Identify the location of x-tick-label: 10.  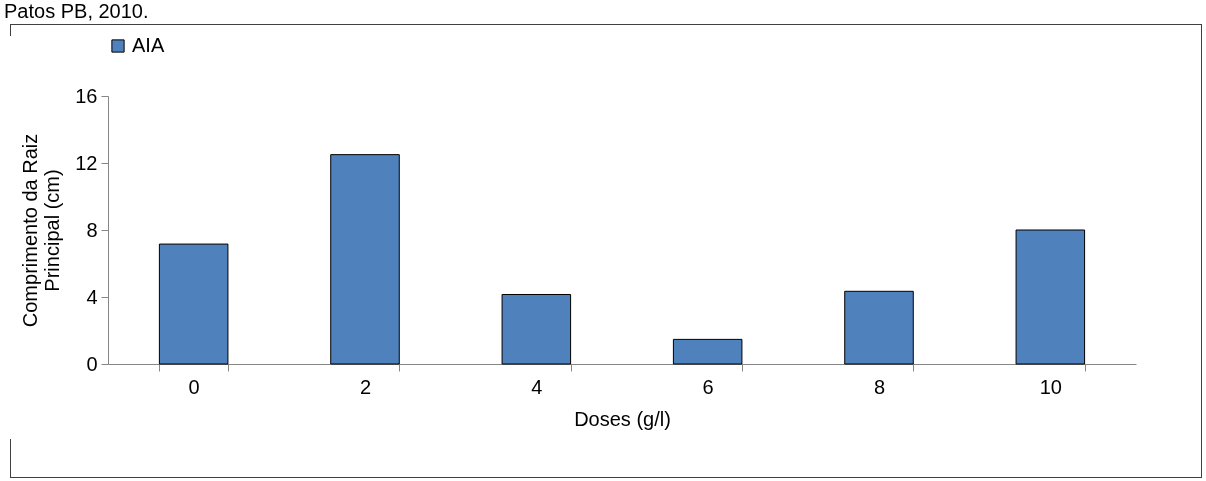
(1050, 386).